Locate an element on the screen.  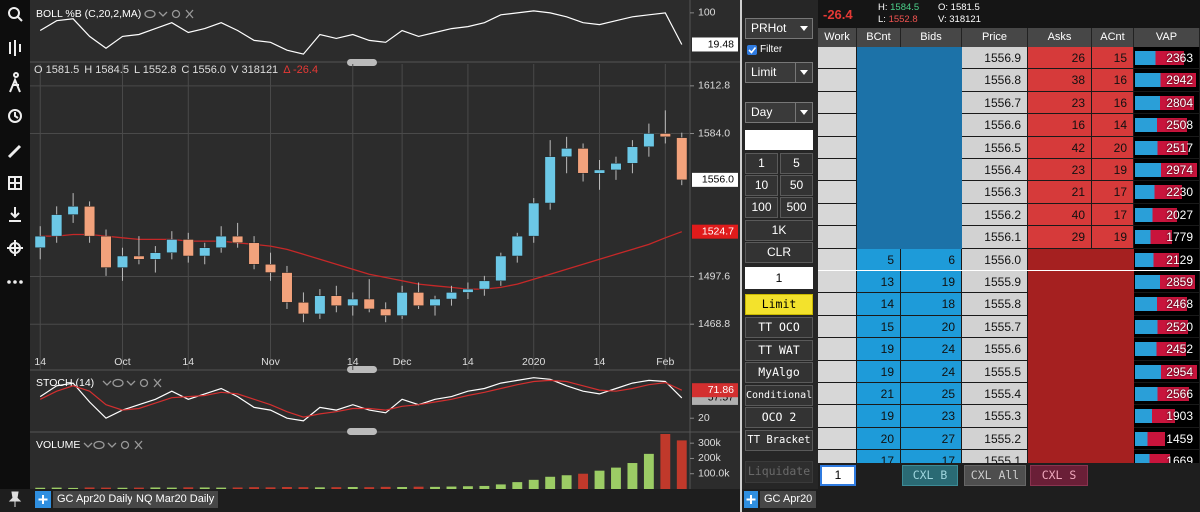
asks-cell: 21 is located at coordinates (1060, 192).